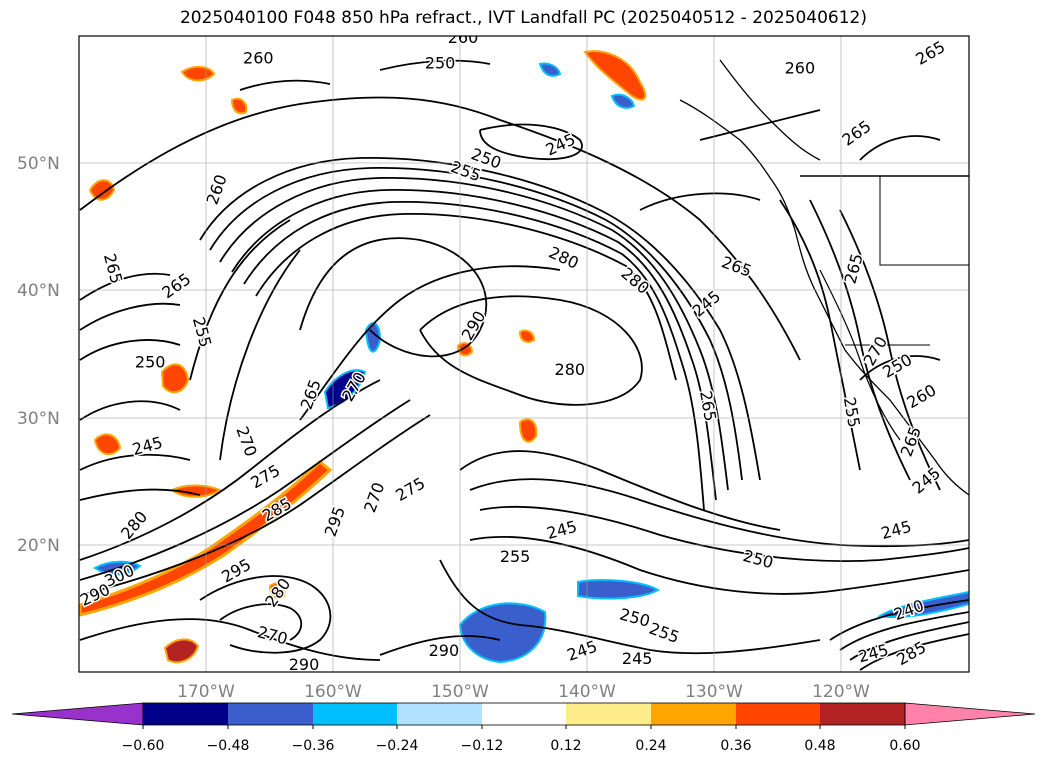  Describe the element at coordinates (77, 714) in the screenshot. I see `colorbar-extend-low` at that location.